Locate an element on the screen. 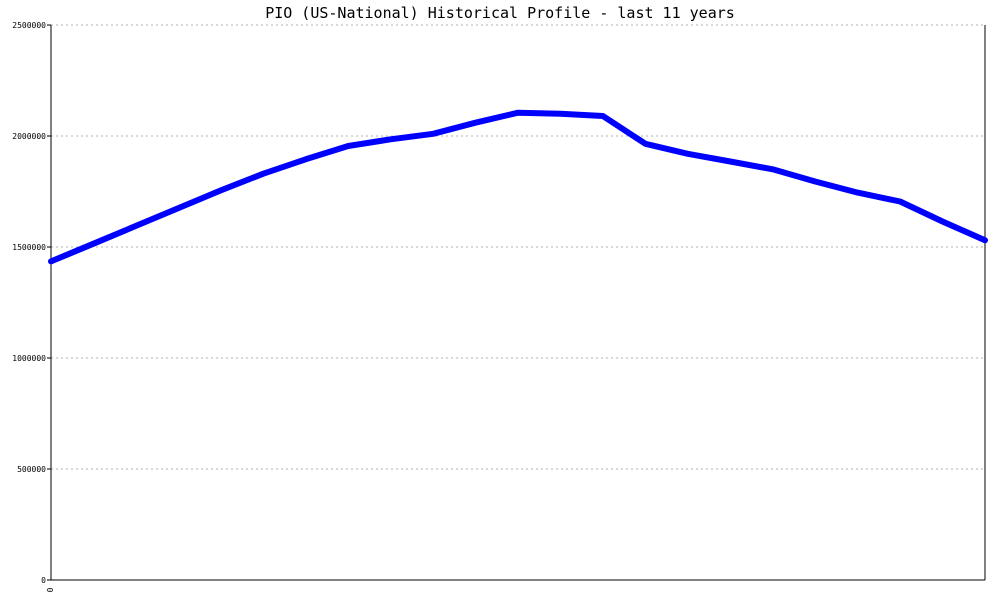 Image resolution: width=1000 pixels, height=600 pixels. y-tick-label: 1500000 is located at coordinates (29, 247).